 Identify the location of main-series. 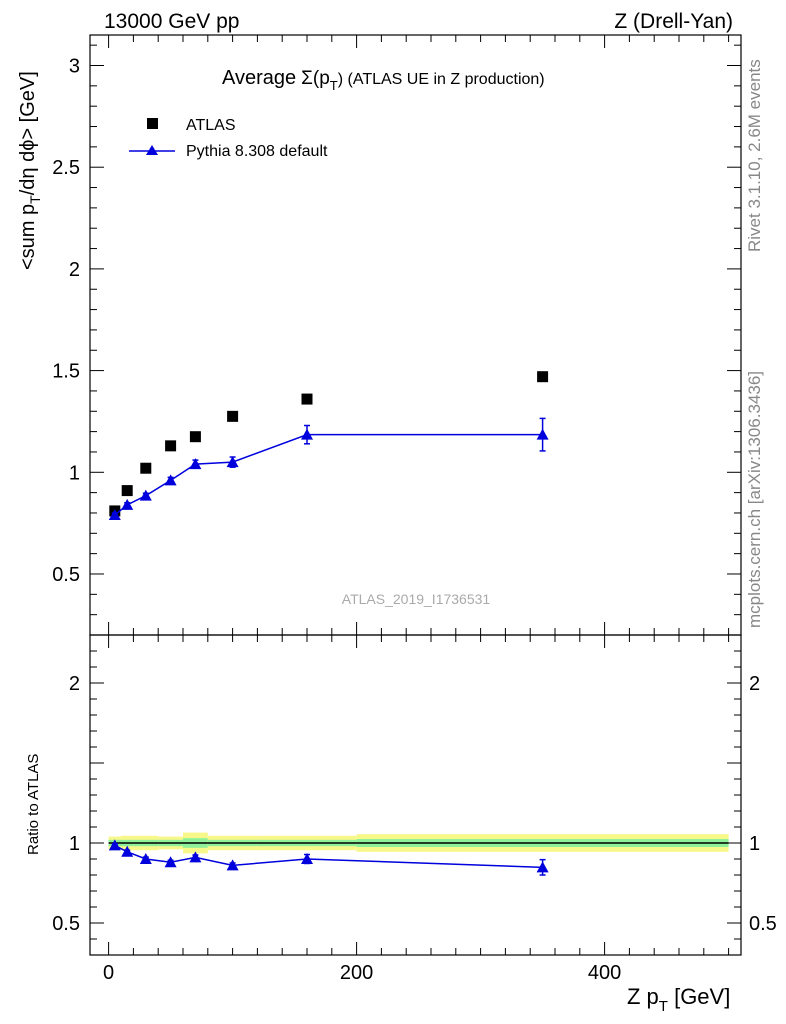
(328, 445).